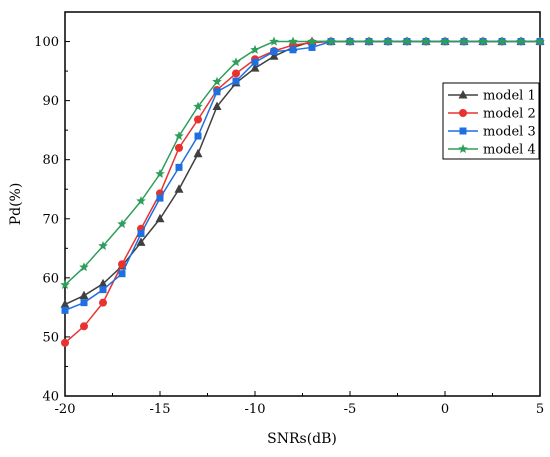 The width and height of the screenshot is (550, 457). What do you see at coordinates (350, 409) in the screenshot?
I see `x-tick-label: -5` at bounding box center [350, 409].